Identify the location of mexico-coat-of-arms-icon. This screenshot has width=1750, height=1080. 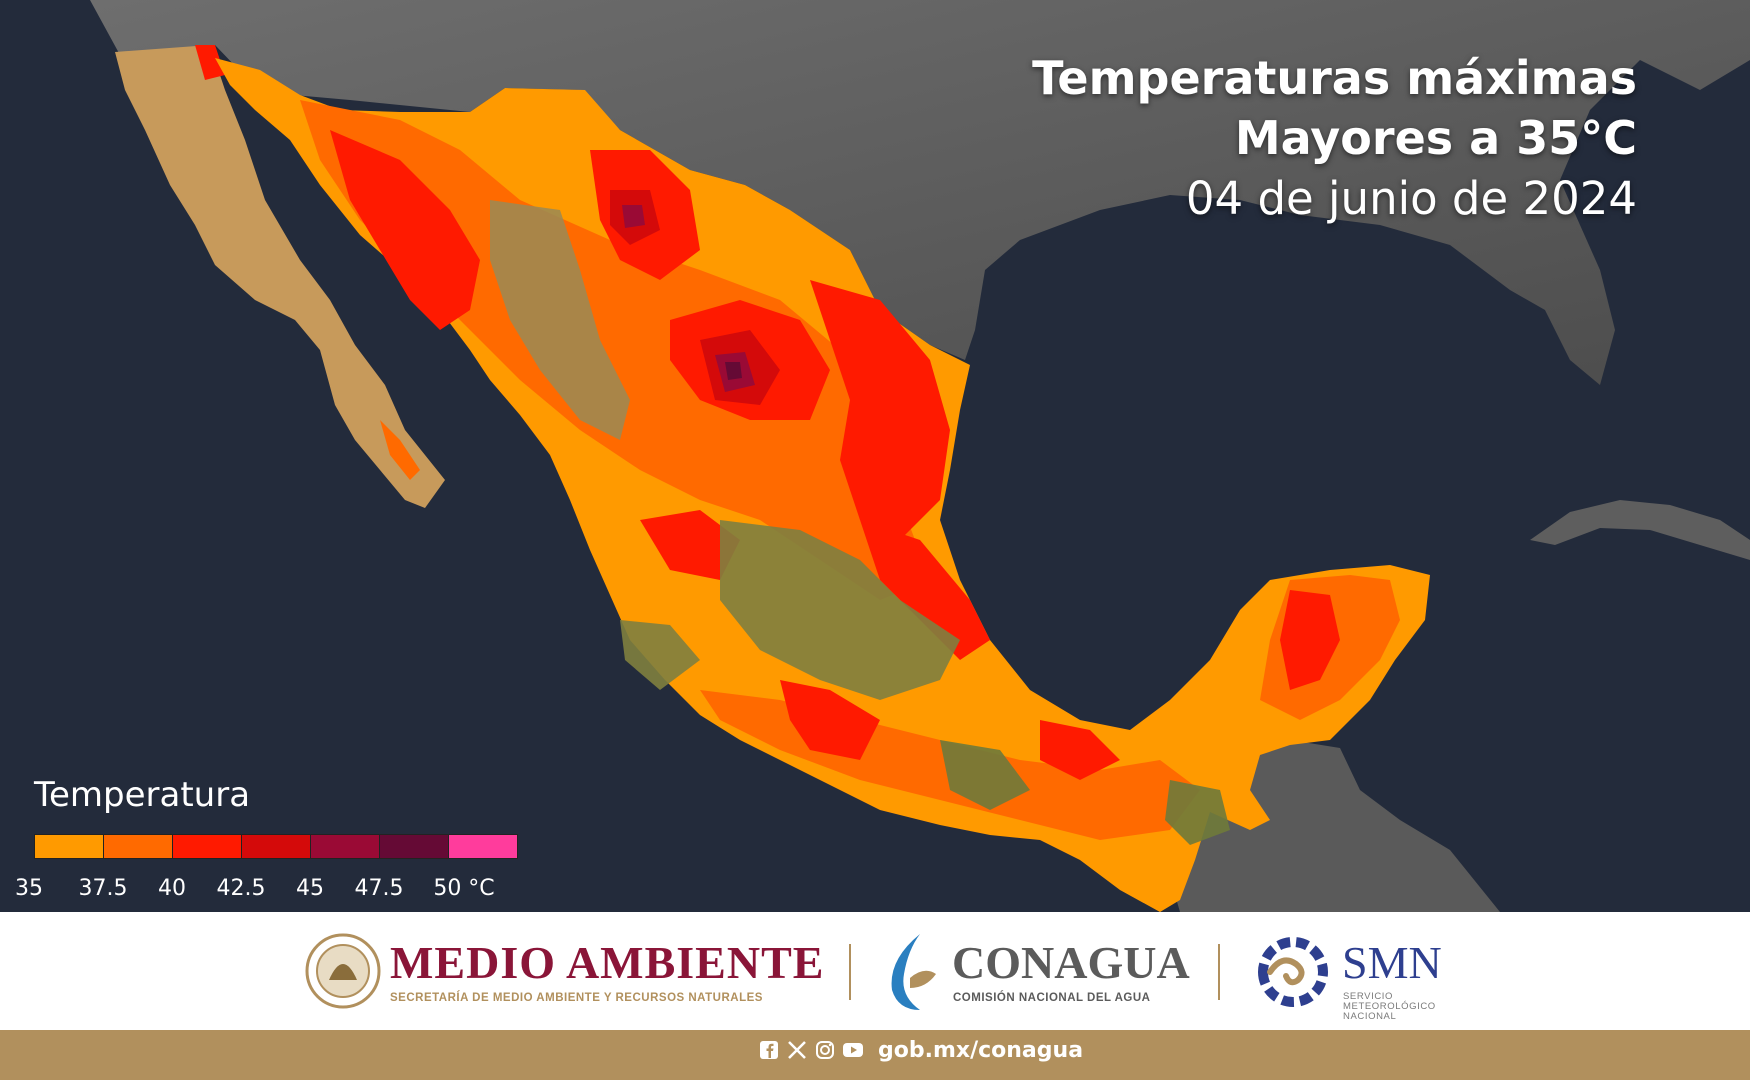
(343, 971).